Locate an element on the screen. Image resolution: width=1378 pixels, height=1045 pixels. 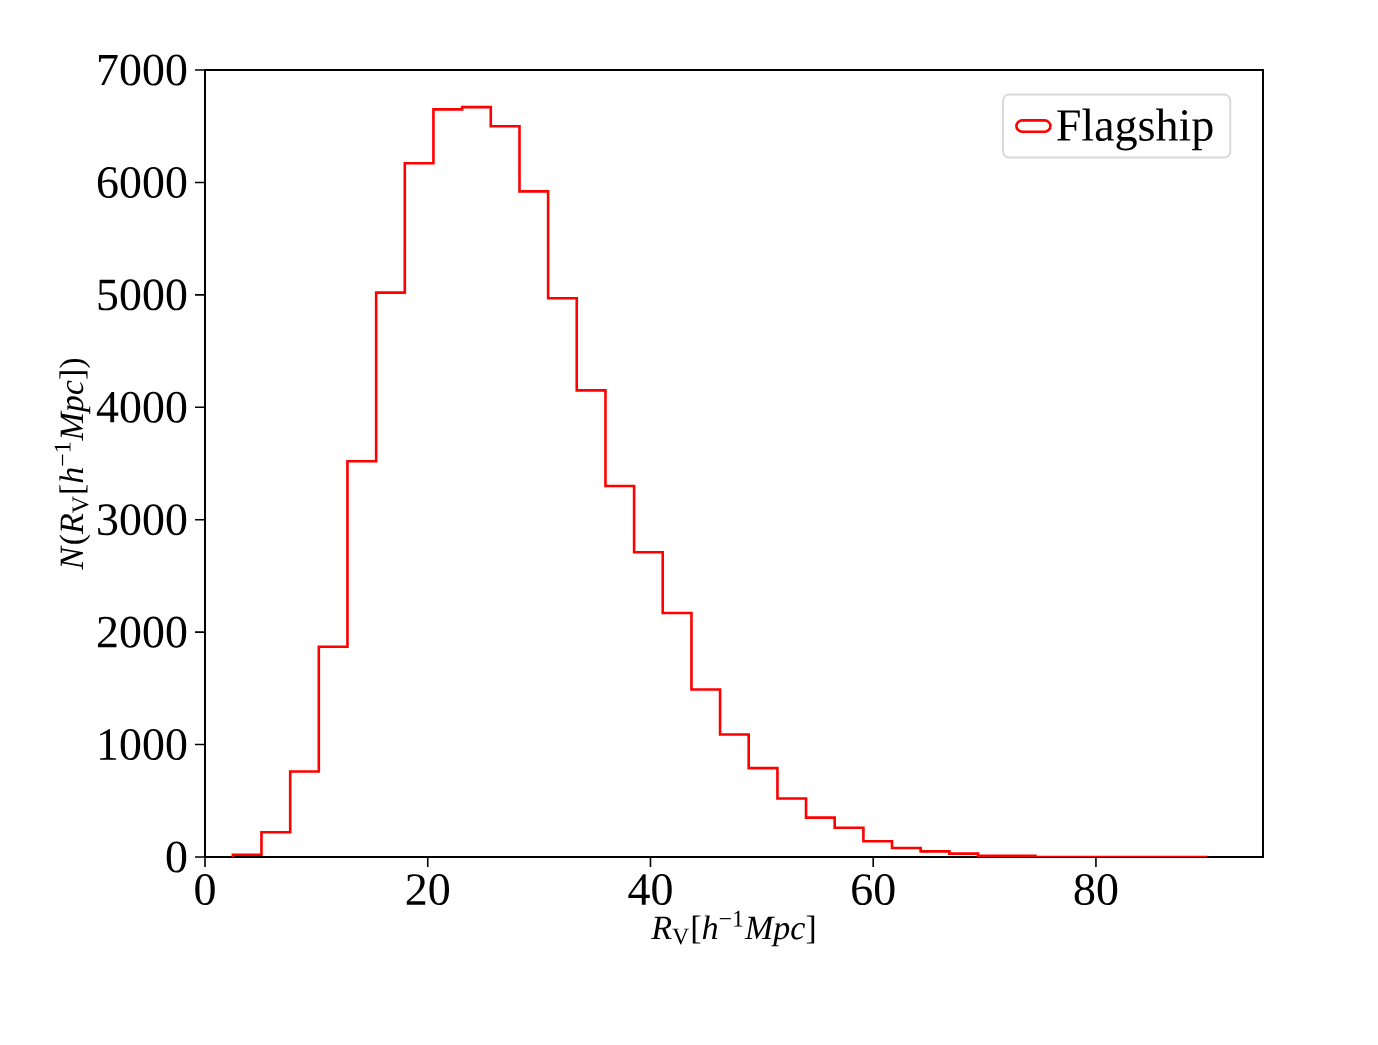
y-tick-label: 5000 is located at coordinates (142, 295).